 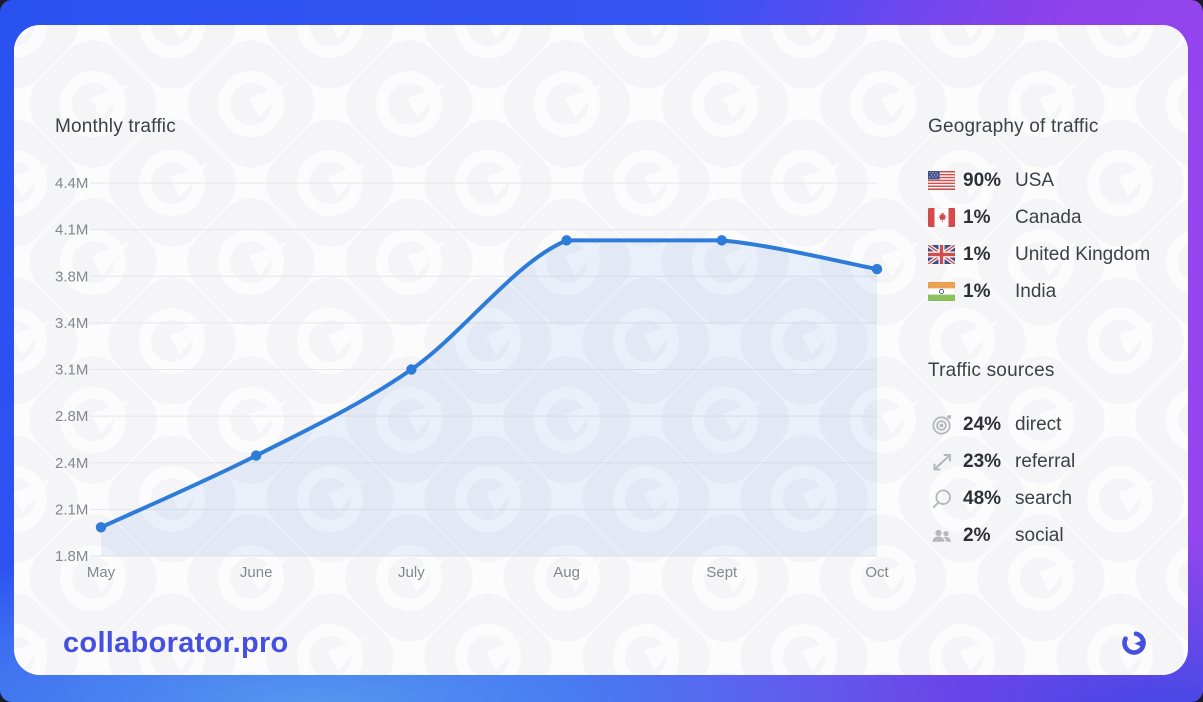 What do you see at coordinates (982, 498) in the screenshot?
I see `stat-percent: 48%` at bounding box center [982, 498].